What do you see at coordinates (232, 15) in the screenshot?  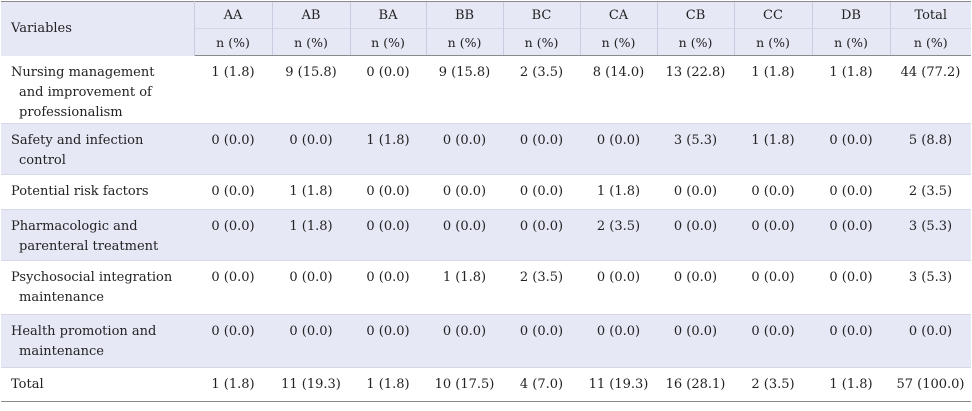 I see `col-header-aa: AA` at bounding box center [232, 15].